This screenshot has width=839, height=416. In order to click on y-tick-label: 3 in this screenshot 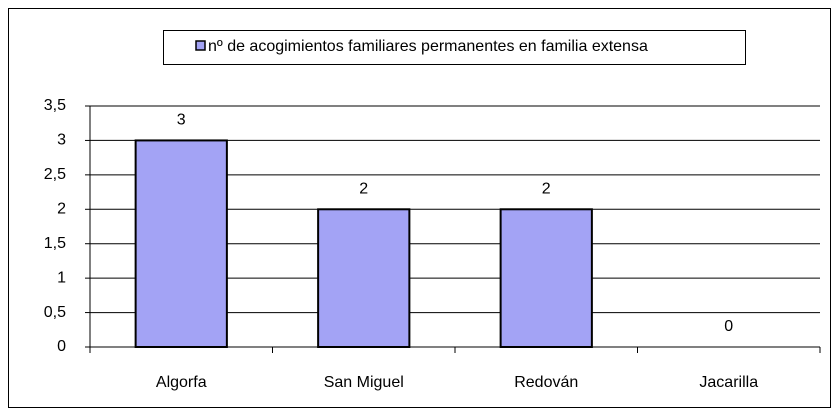, I will do `click(61, 140)`.